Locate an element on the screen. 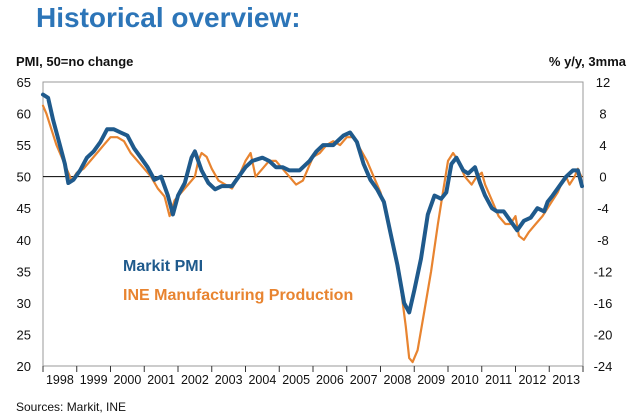 Image resolution: width=640 pixels, height=419 pixels. x-tick-label: 1999 is located at coordinates (94, 380).